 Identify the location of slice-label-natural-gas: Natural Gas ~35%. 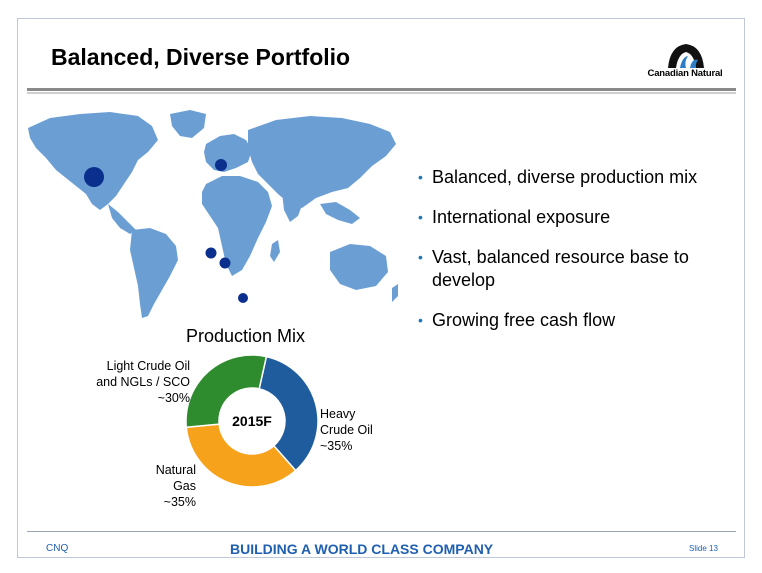
(175, 486).